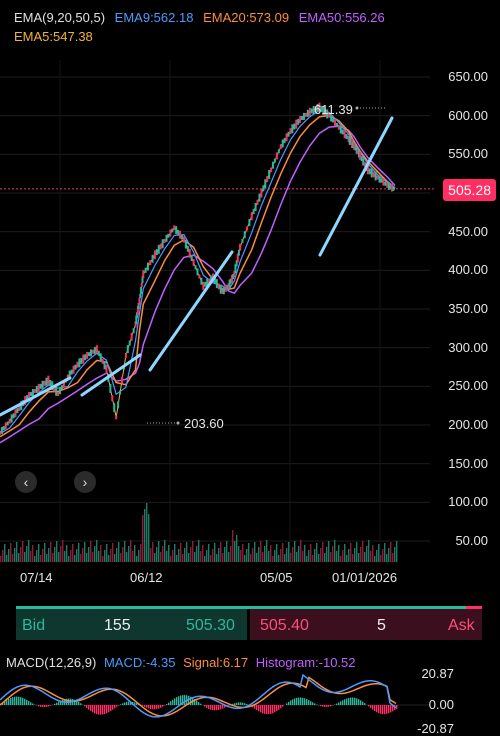 This screenshot has height=736, width=500. Describe the element at coordinates (178, 423) in the screenshot. I see `low-marker-dot` at that location.